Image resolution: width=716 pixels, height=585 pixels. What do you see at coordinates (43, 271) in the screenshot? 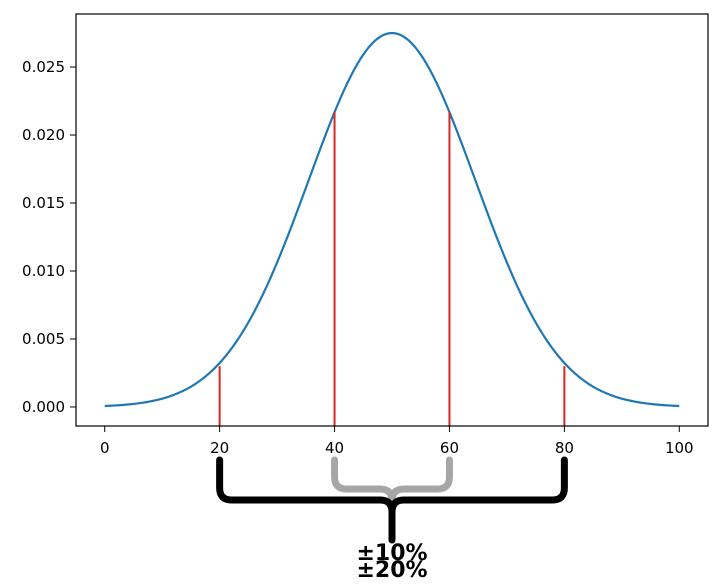
I see `y-tick-label: 0.010` at bounding box center [43, 271].